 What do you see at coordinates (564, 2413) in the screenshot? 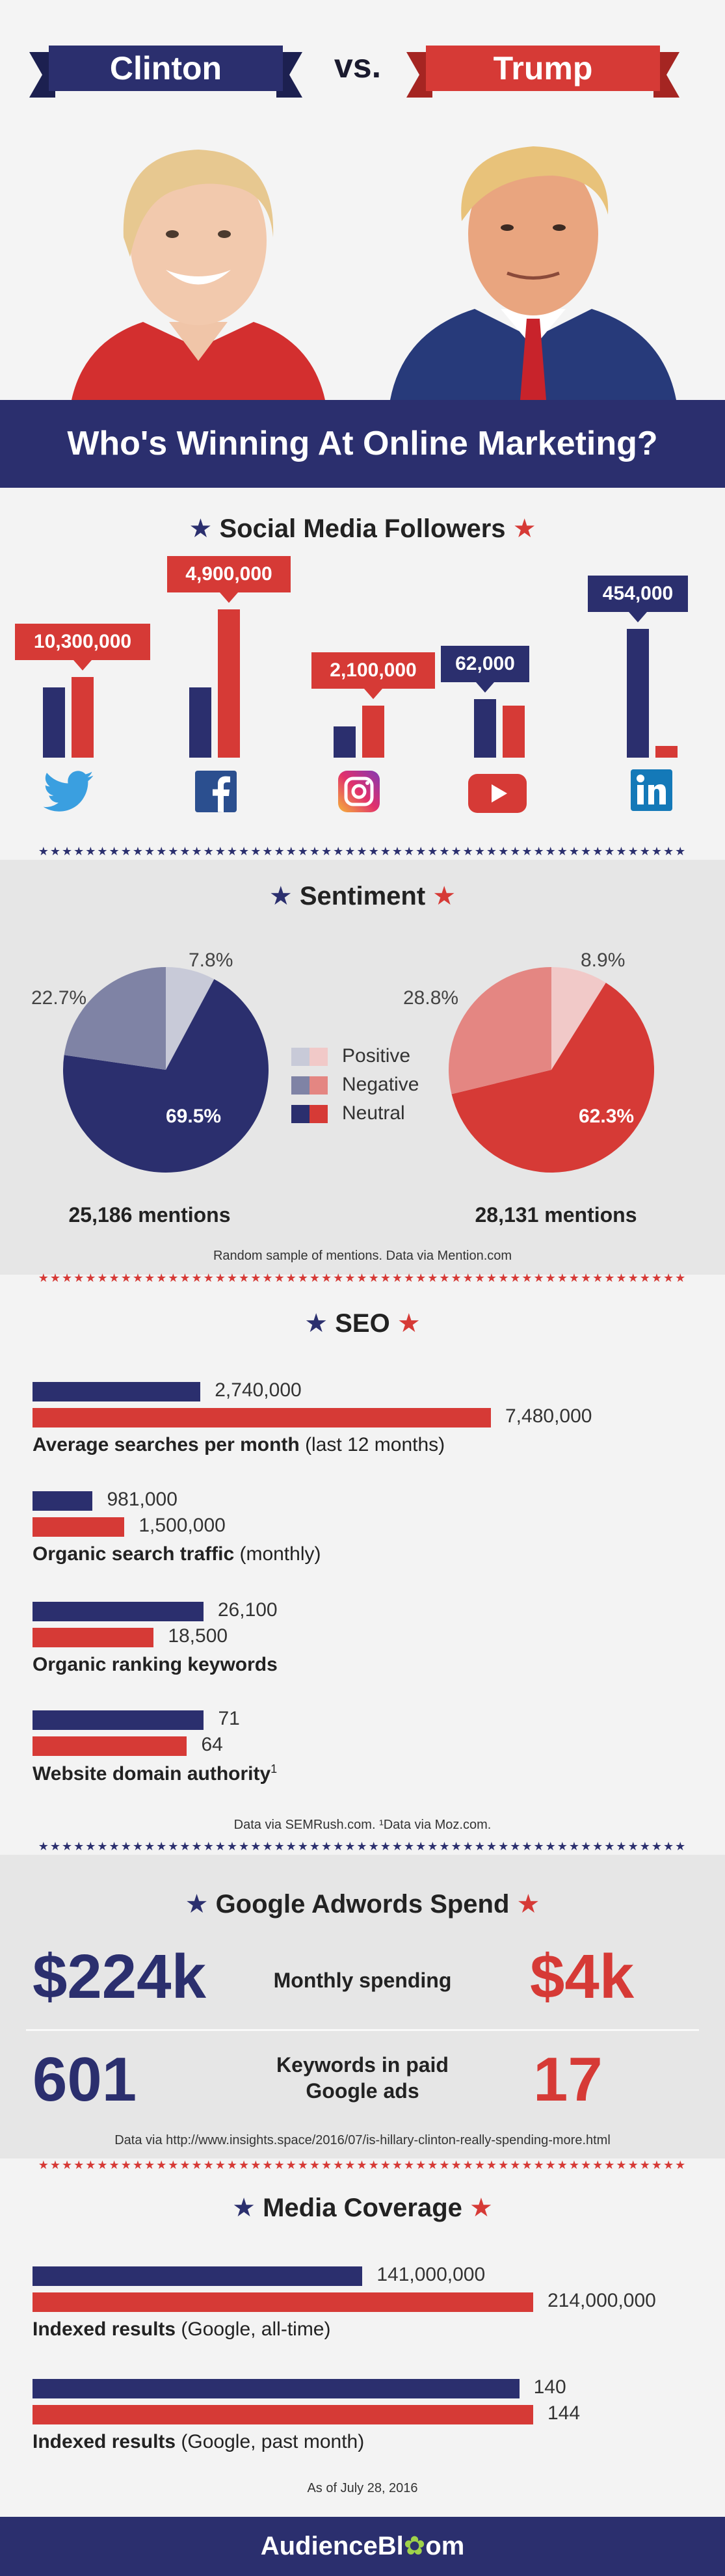
I see `trump-value: 144` at bounding box center [564, 2413].